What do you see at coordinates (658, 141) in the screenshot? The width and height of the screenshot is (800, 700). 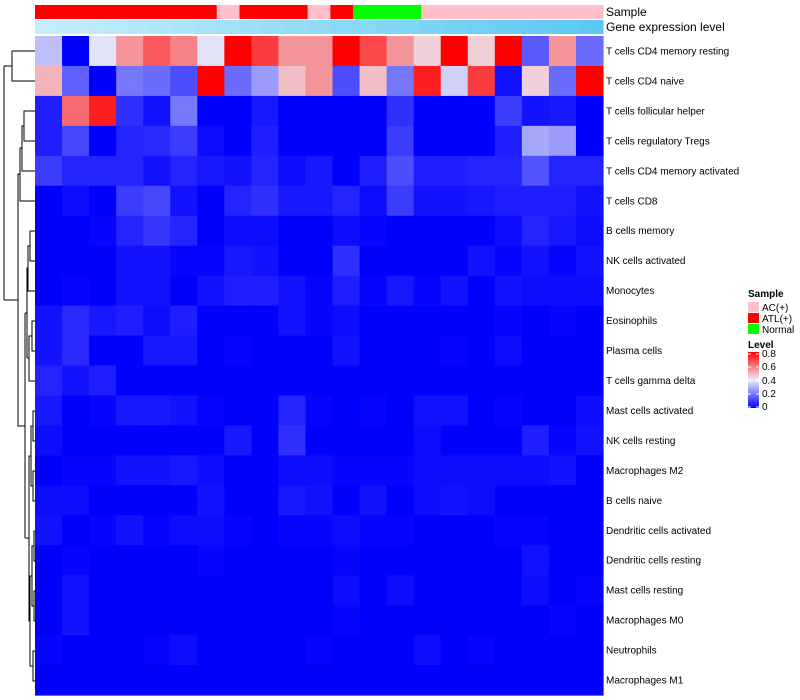 I see `row-label: T cells regulatory Tregs` at bounding box center [658, 141].